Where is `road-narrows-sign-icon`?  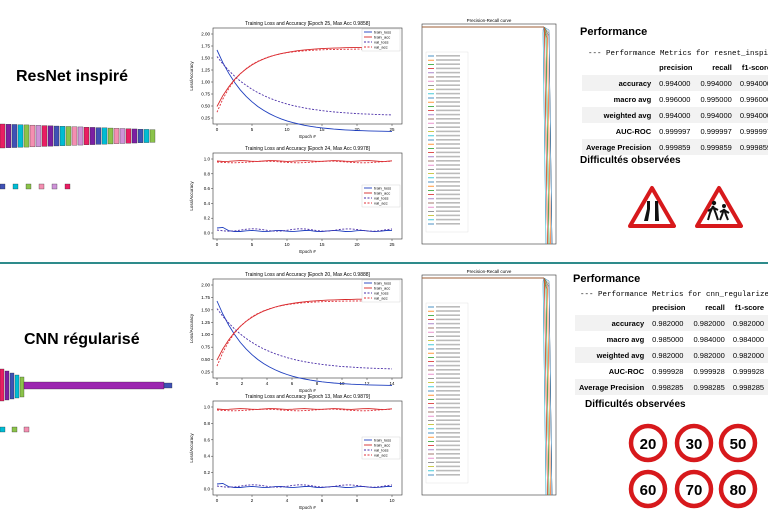
road-narrows-sign-icon is located at coordinates (652, 207).